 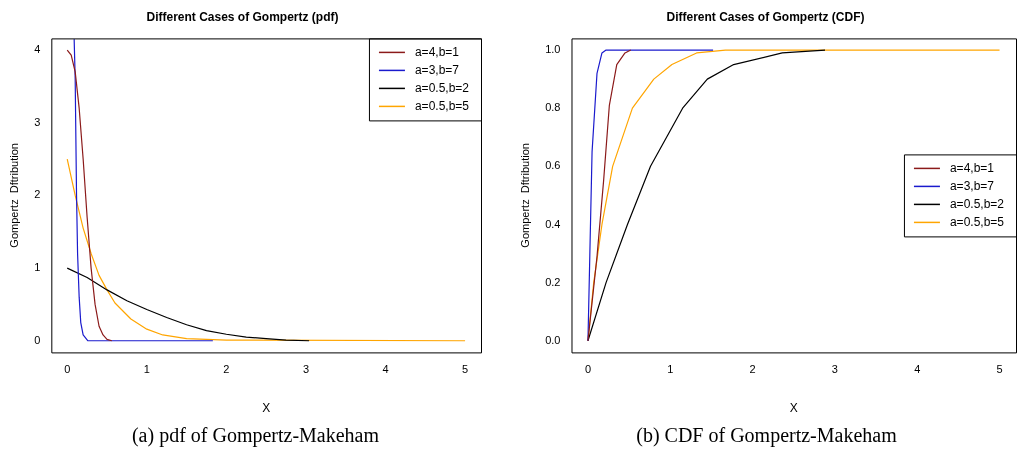 What do you see at coordinates (37, 194) in the screenshot?
I see `y-tick-label: 2` at bounding box center [37, 194].